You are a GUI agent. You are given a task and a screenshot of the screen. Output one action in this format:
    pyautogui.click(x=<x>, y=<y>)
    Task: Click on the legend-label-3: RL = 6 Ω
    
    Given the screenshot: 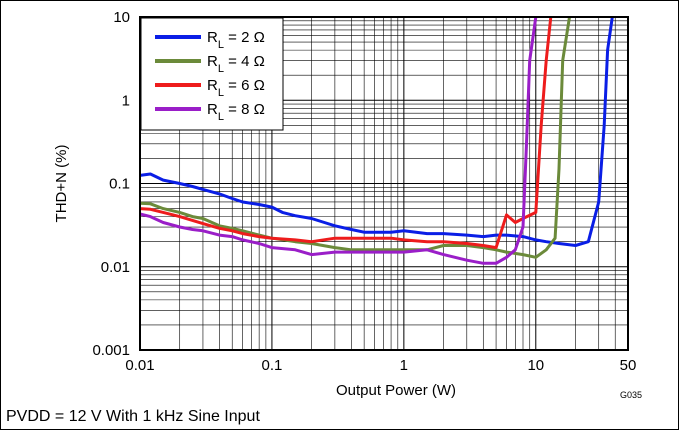 What is the action you would take?
    pyautogui.click(x=236, y=88)
    